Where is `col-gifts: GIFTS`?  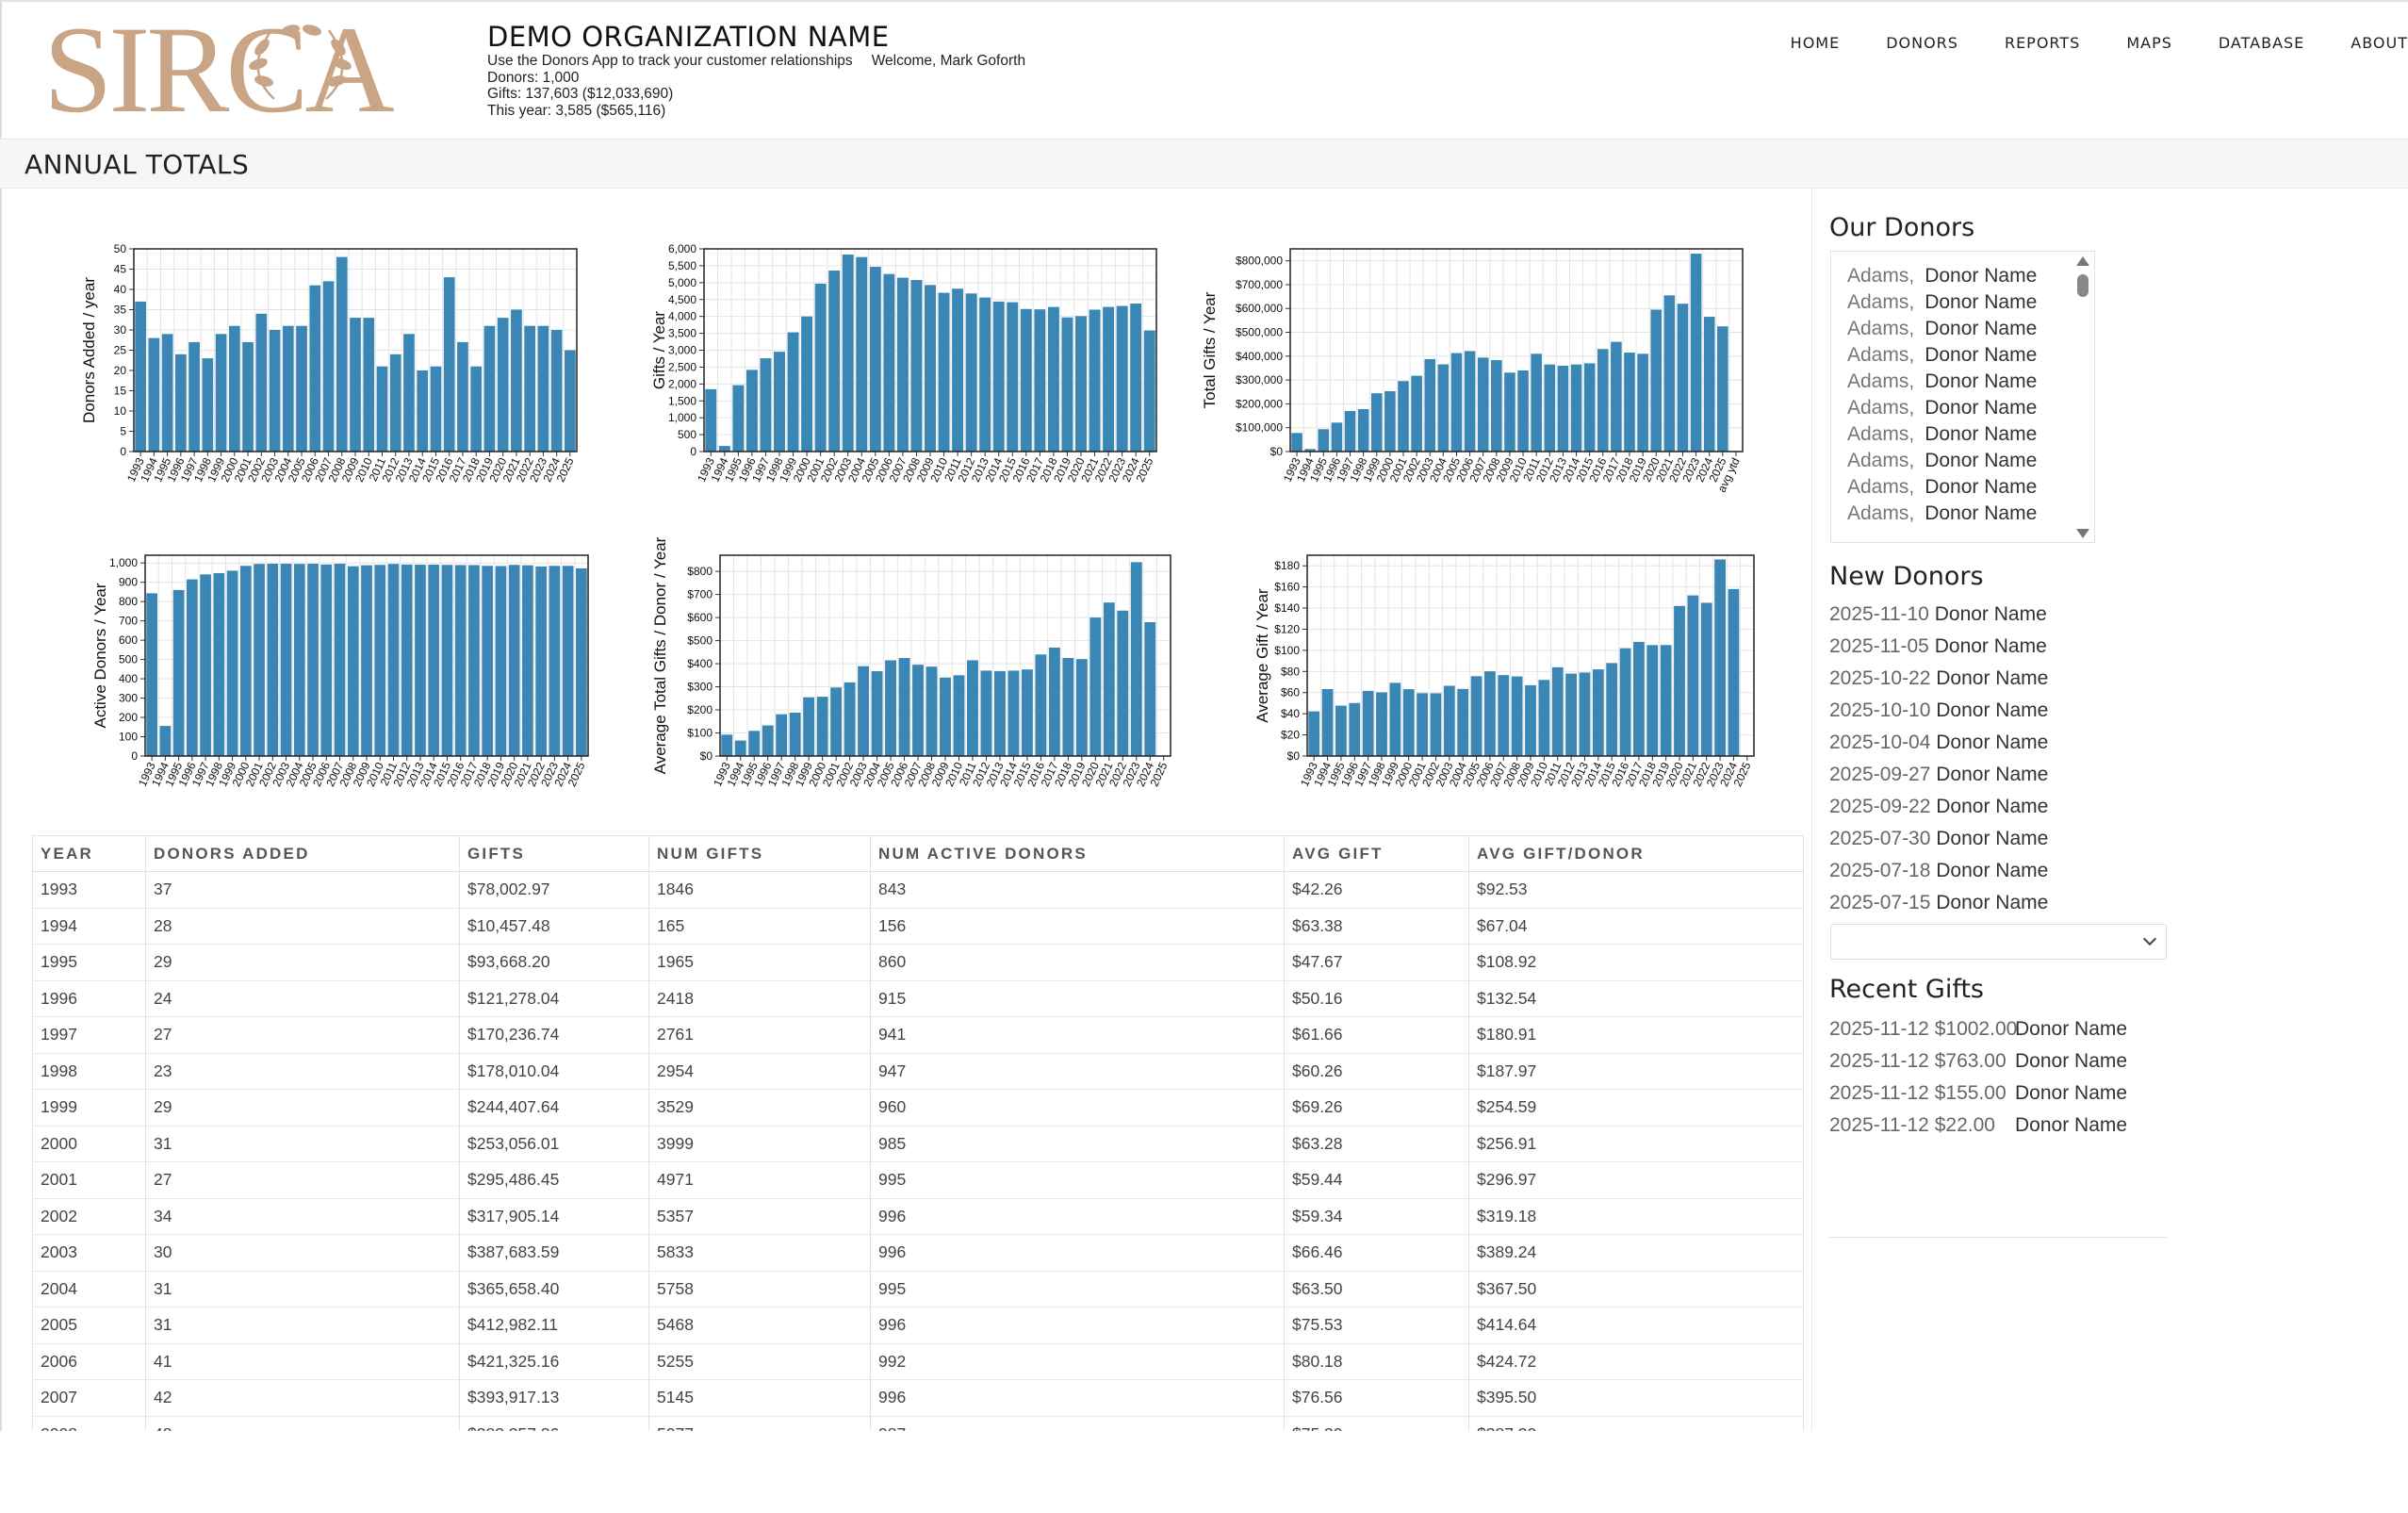
col-gifts: GIFTS is located at coordinates (554, 853).